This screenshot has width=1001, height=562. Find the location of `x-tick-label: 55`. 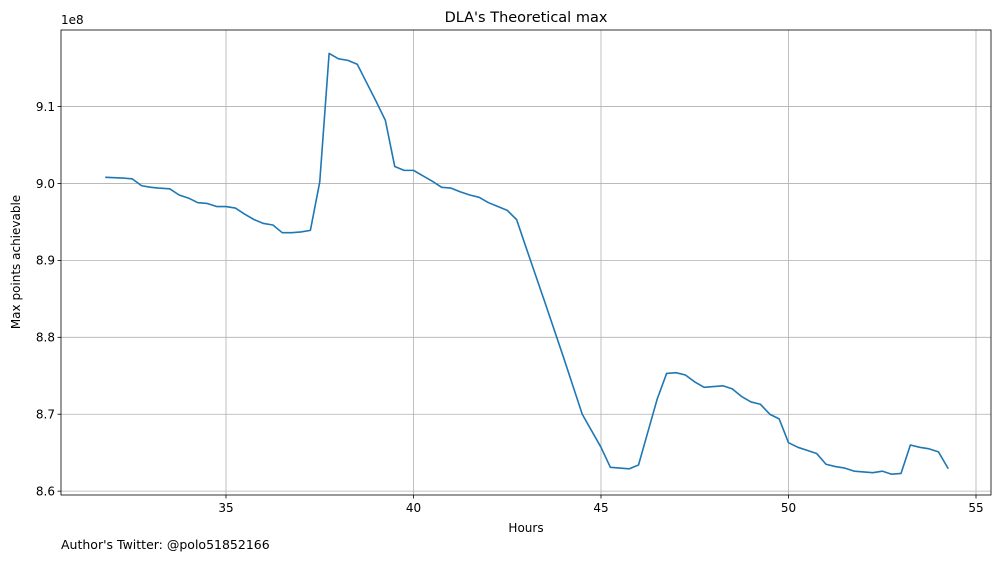

x-tick-label: 55 is located at coordinates (975, 508).